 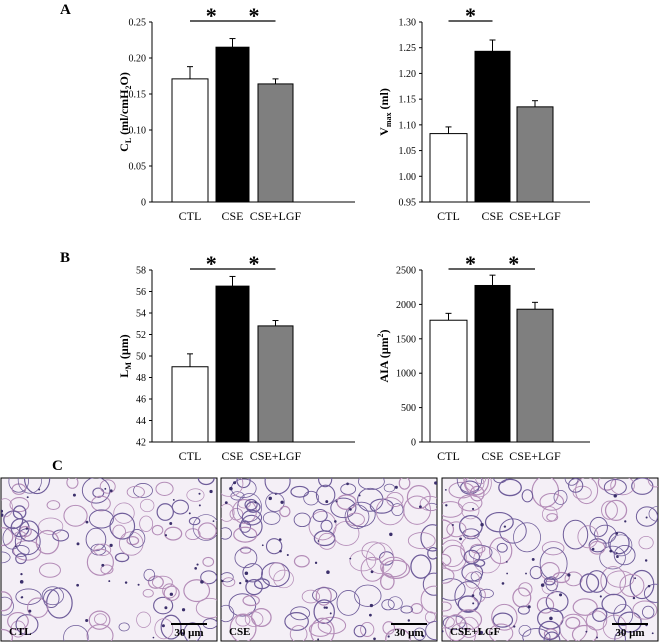 I want to click on y-tick-label: 1.25, so click(x=408, y=48).